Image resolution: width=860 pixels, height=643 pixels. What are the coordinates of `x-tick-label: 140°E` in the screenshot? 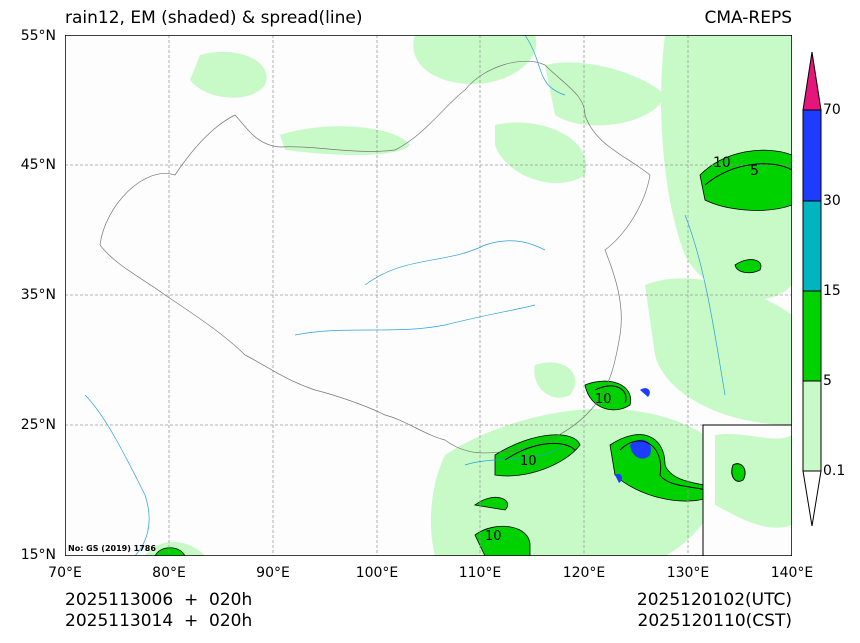 It's located at (792, 573).